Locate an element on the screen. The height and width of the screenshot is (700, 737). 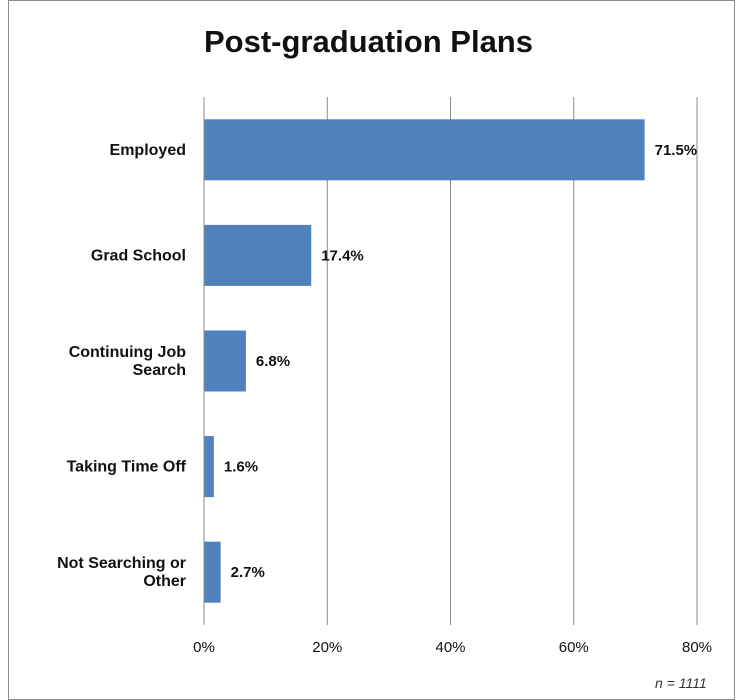
data-label: 17.4% is located at coordinates (342, 255).